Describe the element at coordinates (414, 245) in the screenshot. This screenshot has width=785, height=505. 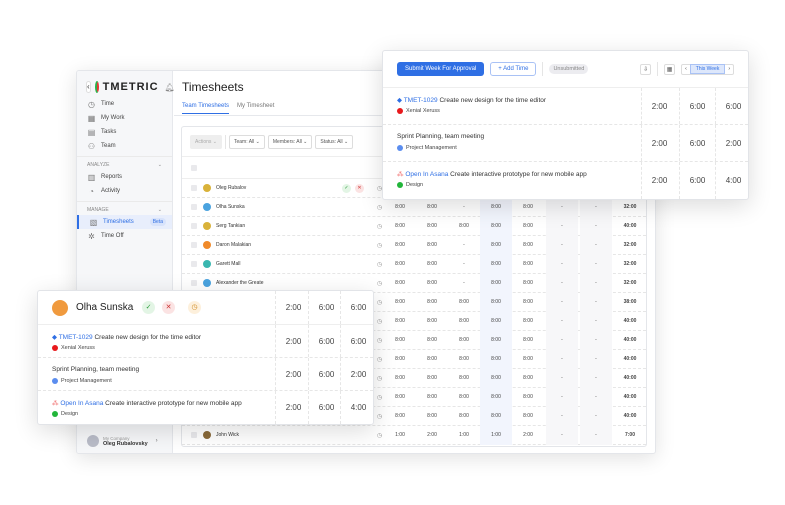
I see `table-row: Daron Malakian ◷ 8:00 8:00-8:00 8:00- -32:00` at that location.